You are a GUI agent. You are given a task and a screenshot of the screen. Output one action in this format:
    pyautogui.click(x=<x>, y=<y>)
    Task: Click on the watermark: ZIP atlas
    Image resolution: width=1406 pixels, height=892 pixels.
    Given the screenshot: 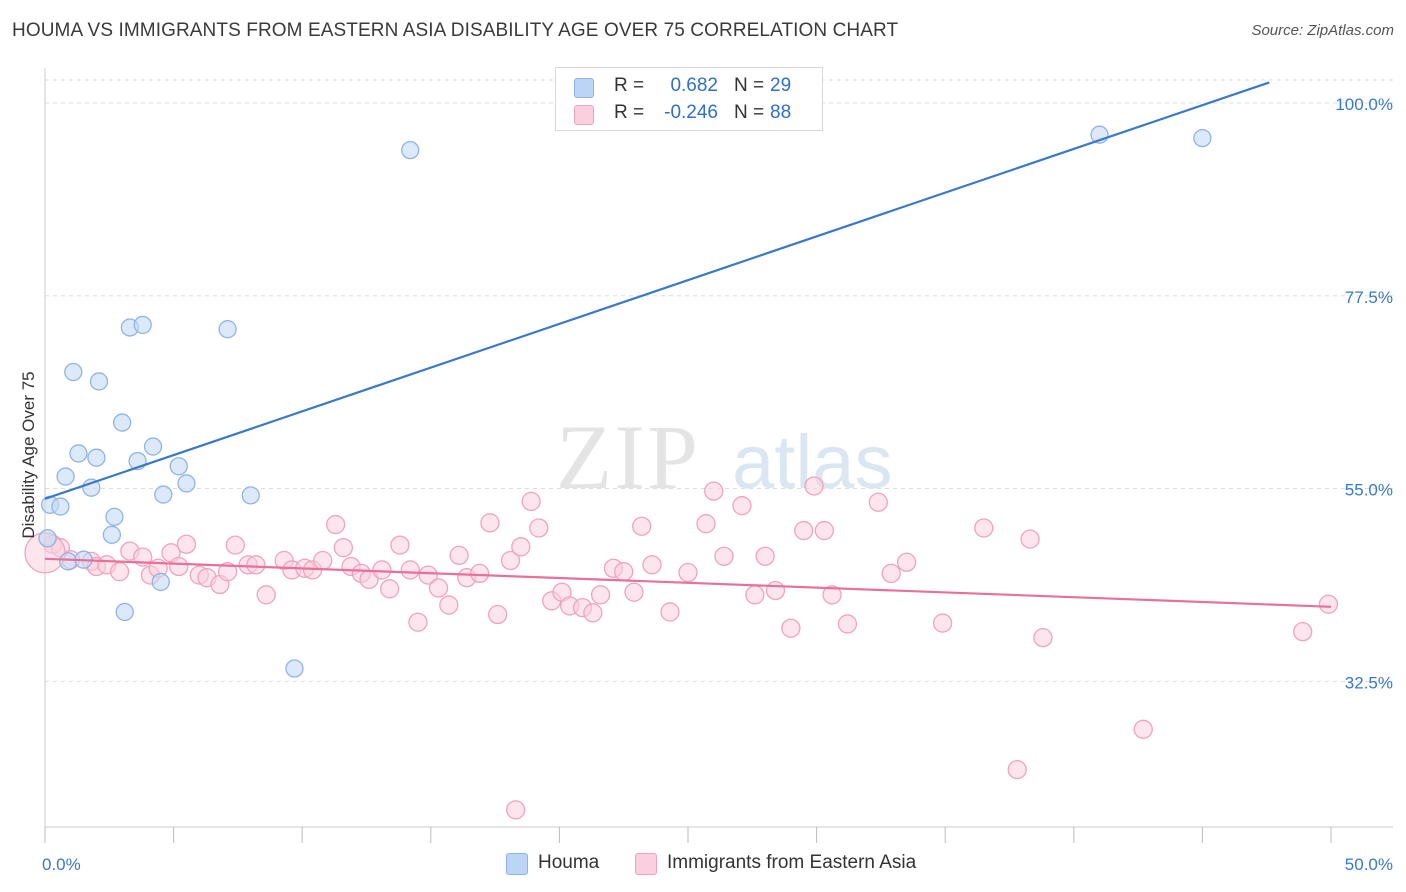 What is the action you would take?
    pyautogui.click(x=724, y=457)
    